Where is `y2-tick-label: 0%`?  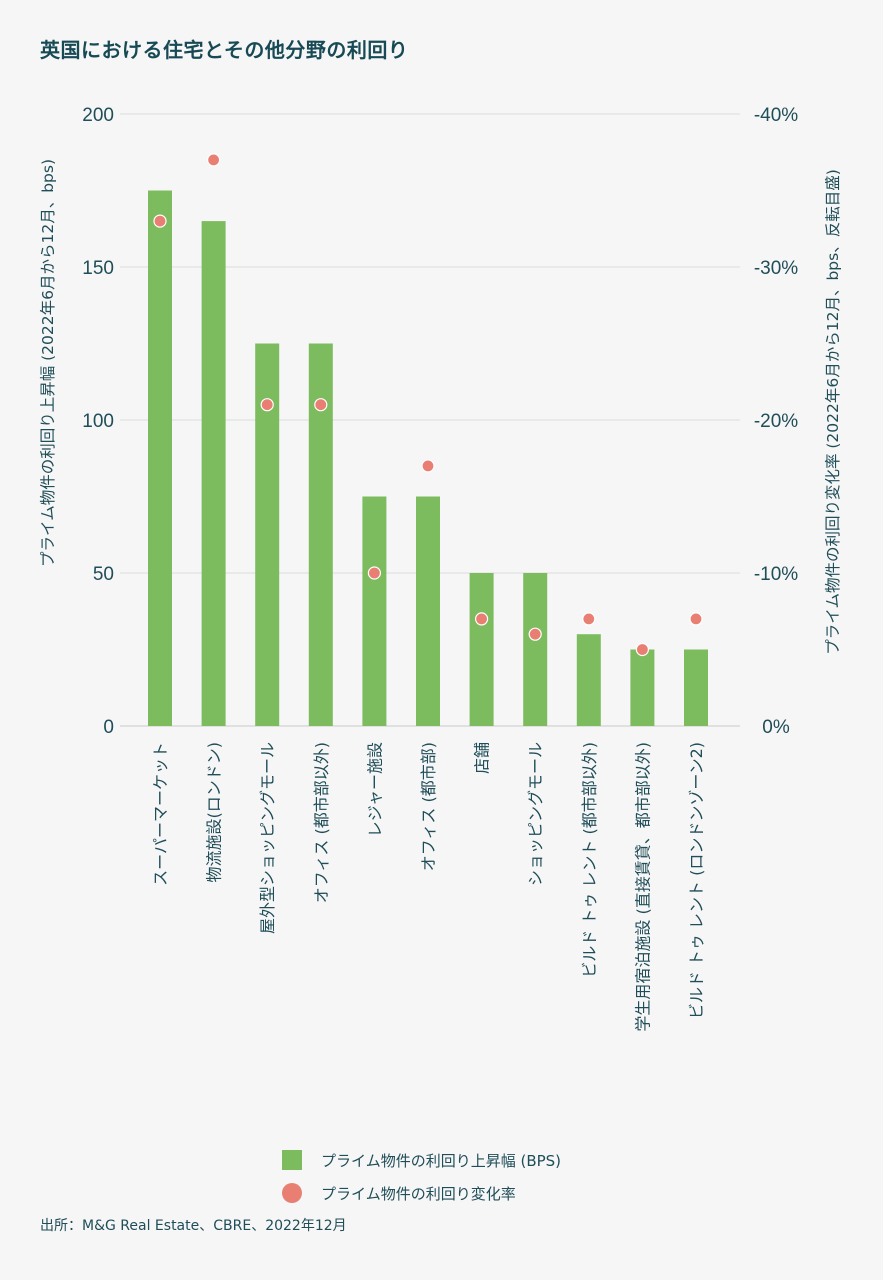
y2-tick-label: 0% is located at coordinates (776, 727).